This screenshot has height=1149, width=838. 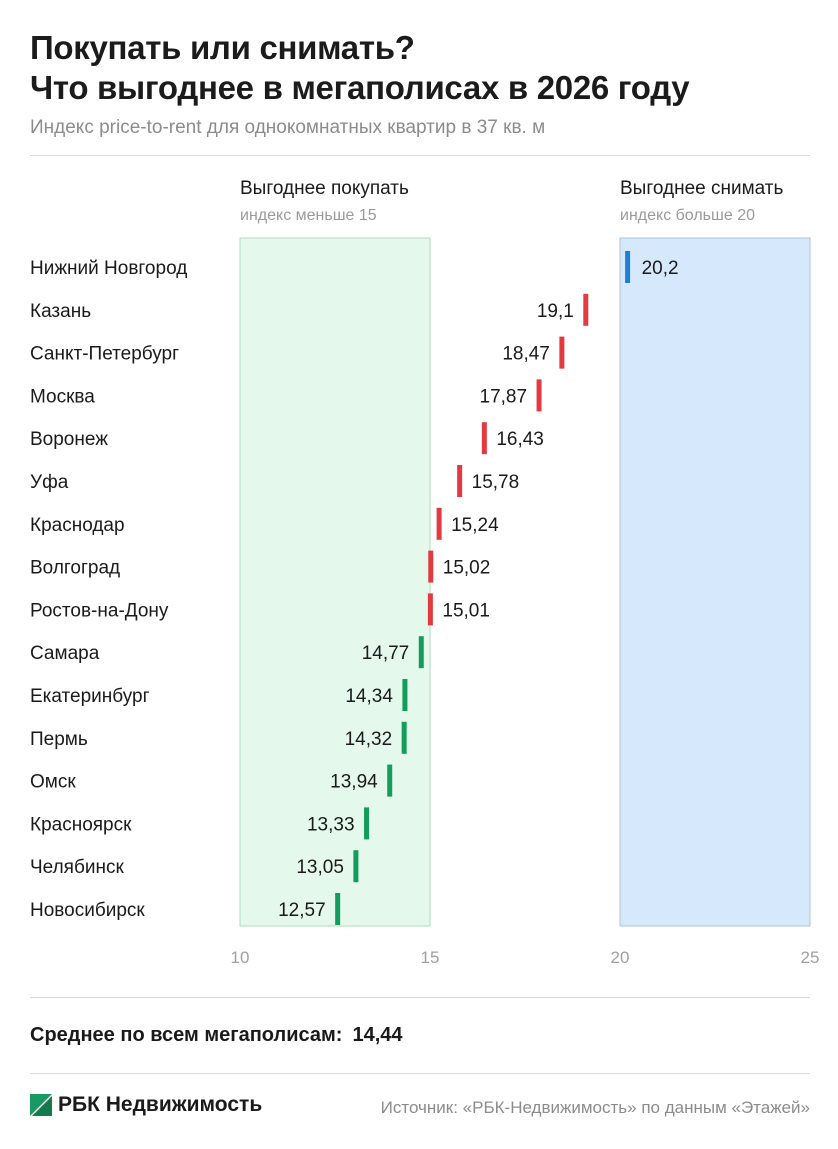 I want to click on rbc-logo-icon, so click(x=41, y=1105).